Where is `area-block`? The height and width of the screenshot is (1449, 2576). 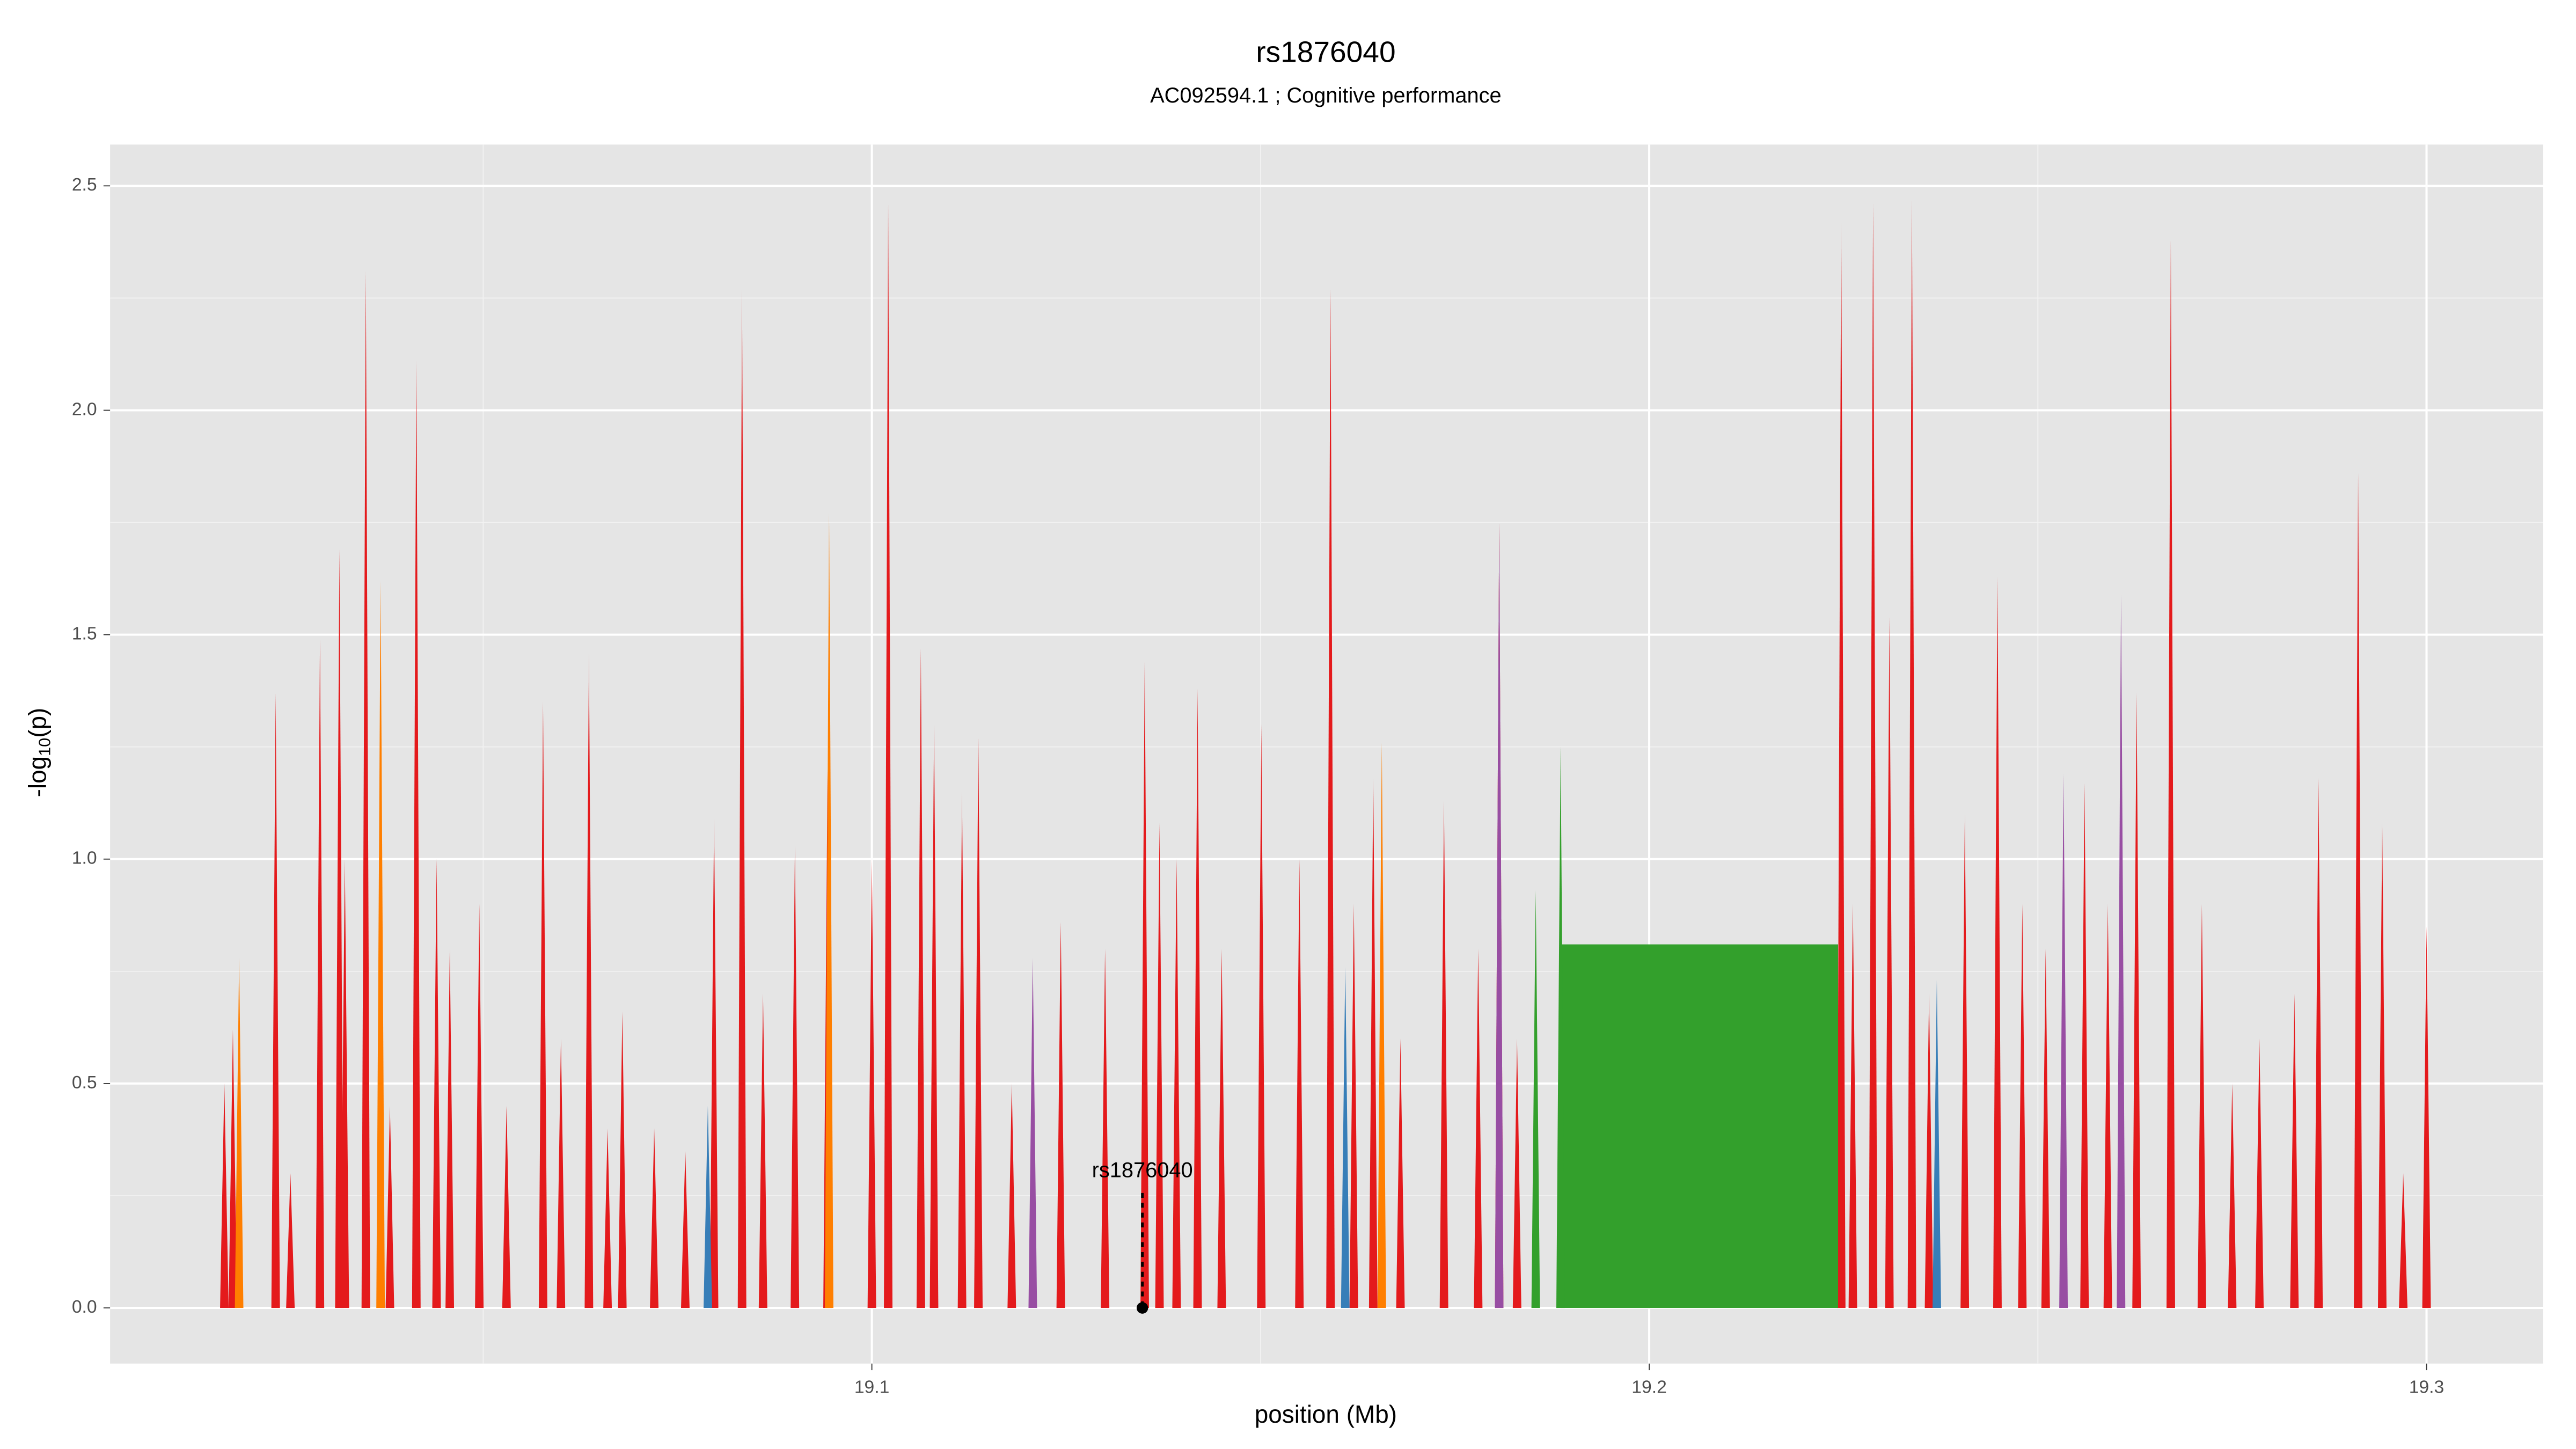 area-block is located at coordinates (1699, 1126).